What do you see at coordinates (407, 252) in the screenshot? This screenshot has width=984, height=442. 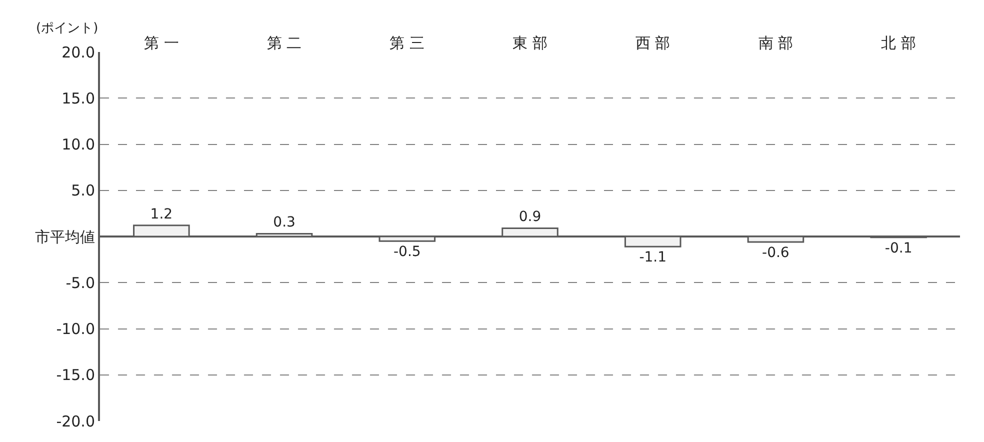 I see `data-label: -0.5` at bounding box center [407, 252].